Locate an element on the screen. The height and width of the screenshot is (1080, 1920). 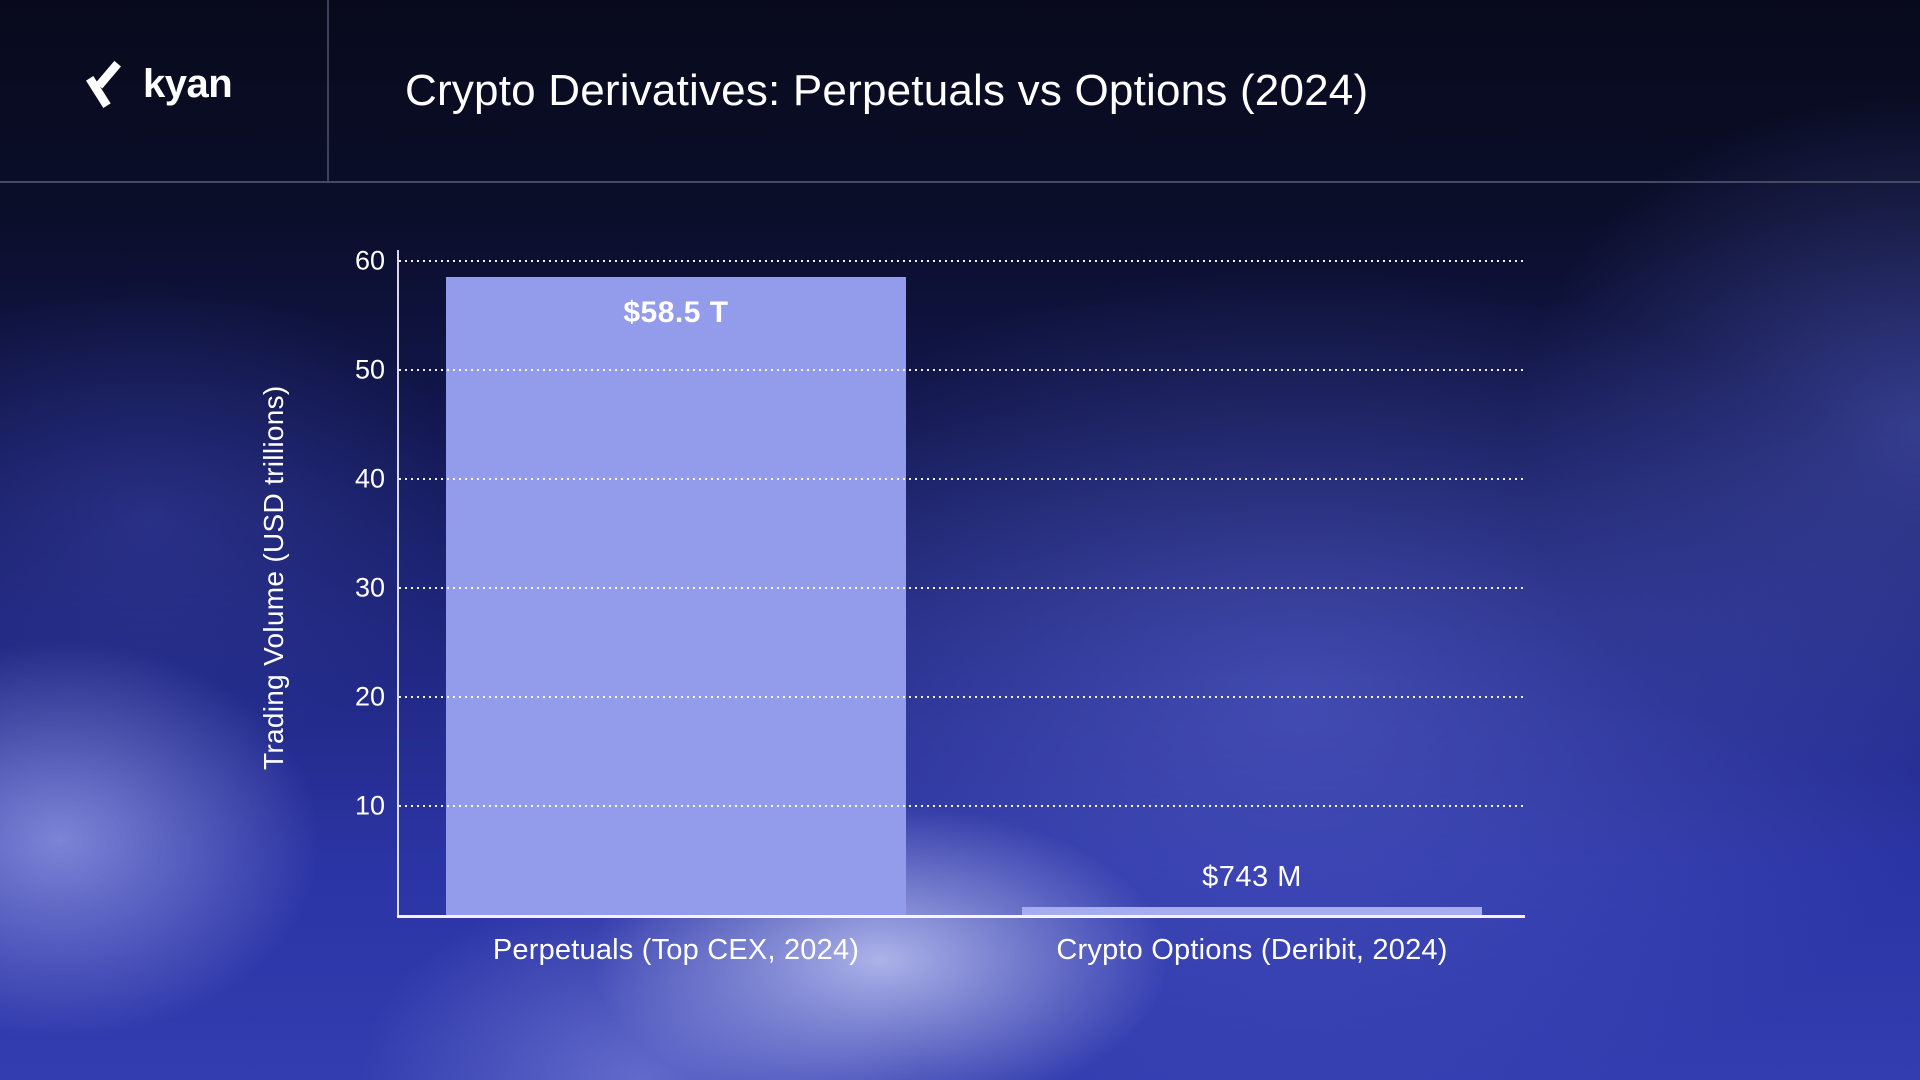
y-tick-label-20: 20 is located at coordinates (369, 696).